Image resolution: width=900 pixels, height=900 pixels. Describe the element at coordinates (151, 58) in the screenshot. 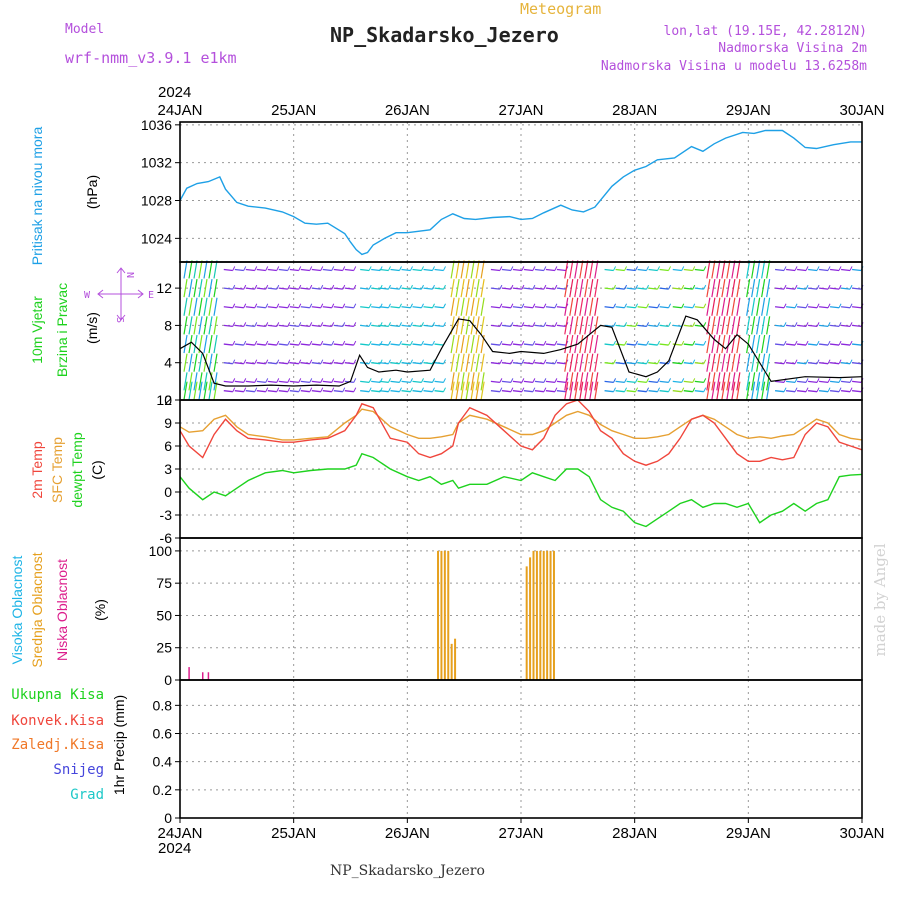

I see `model-name: wrf-nmm_v3.9.1 e1km` at that location.